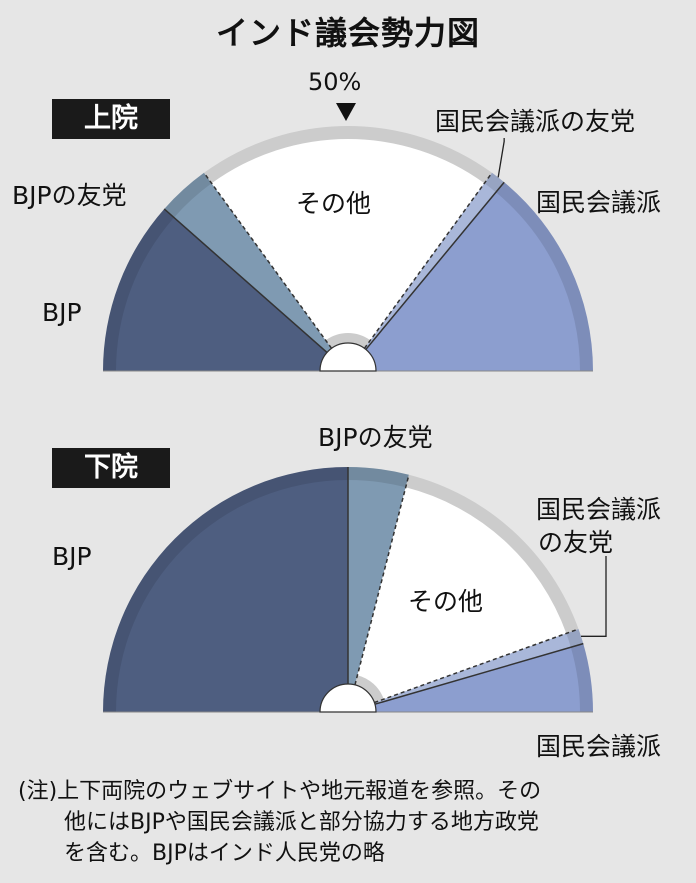 The height and width of the screenshot is (883, 696). What do you see at coordinates (138, 289) in the screenshot?
I see `upper-bjp-rim` at bounding box center [138, 289].